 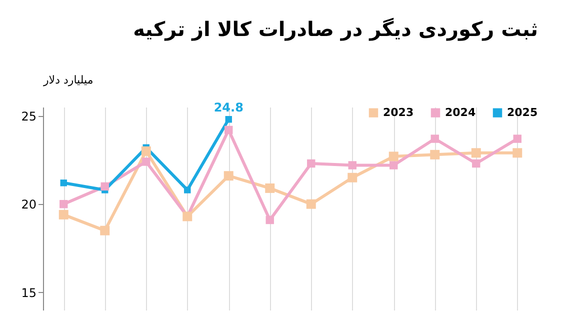 What do you see at coordinates (398, 112) in the screenshot?
I see `legend-label: 2023` at bounding box center [398, 112].